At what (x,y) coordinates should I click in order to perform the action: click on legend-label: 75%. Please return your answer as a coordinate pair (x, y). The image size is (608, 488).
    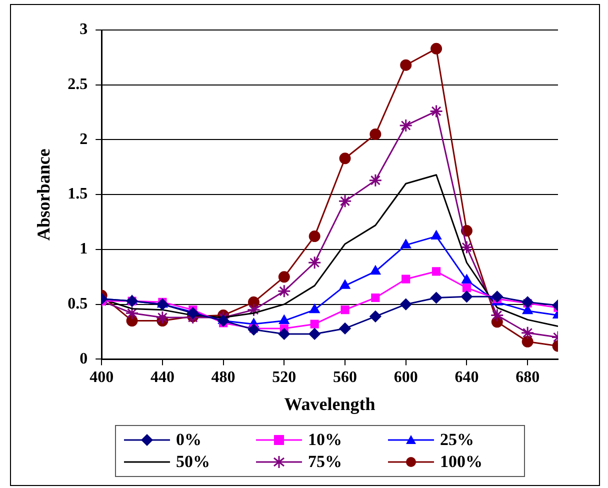
    Looking at the image, I should click on (325, 462).